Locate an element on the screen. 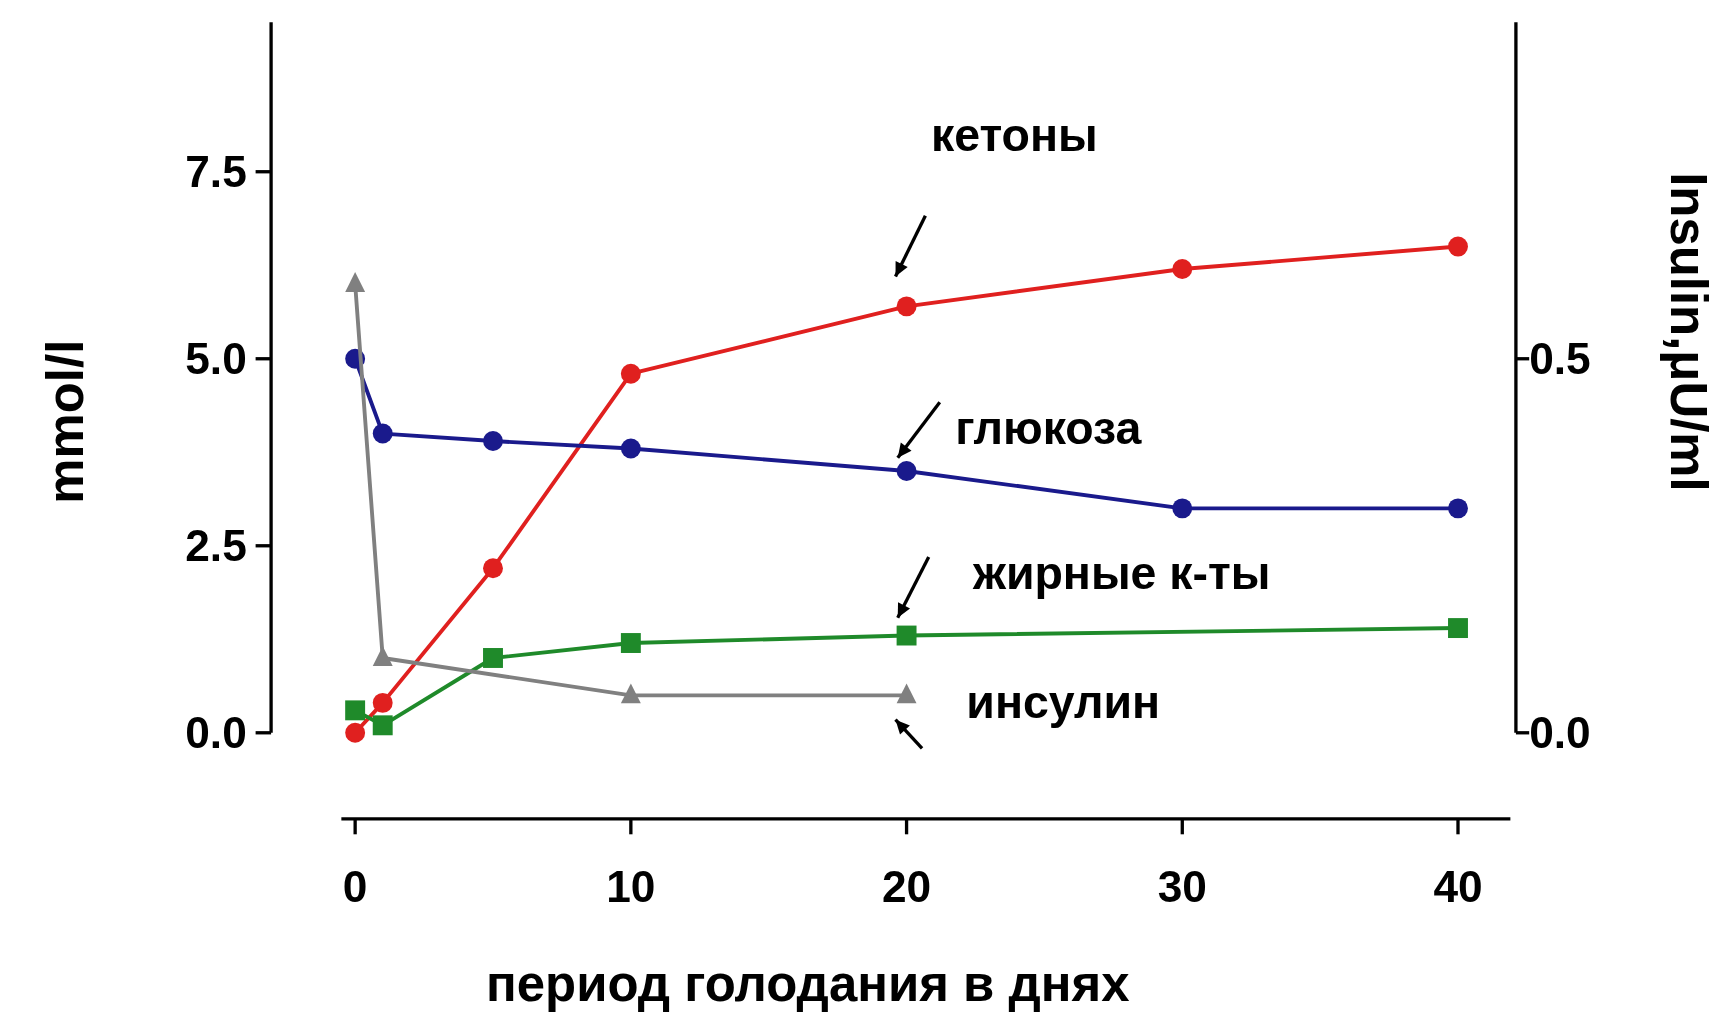  x-axis-title: период голодания в днях is located at coordinates (808, 984).